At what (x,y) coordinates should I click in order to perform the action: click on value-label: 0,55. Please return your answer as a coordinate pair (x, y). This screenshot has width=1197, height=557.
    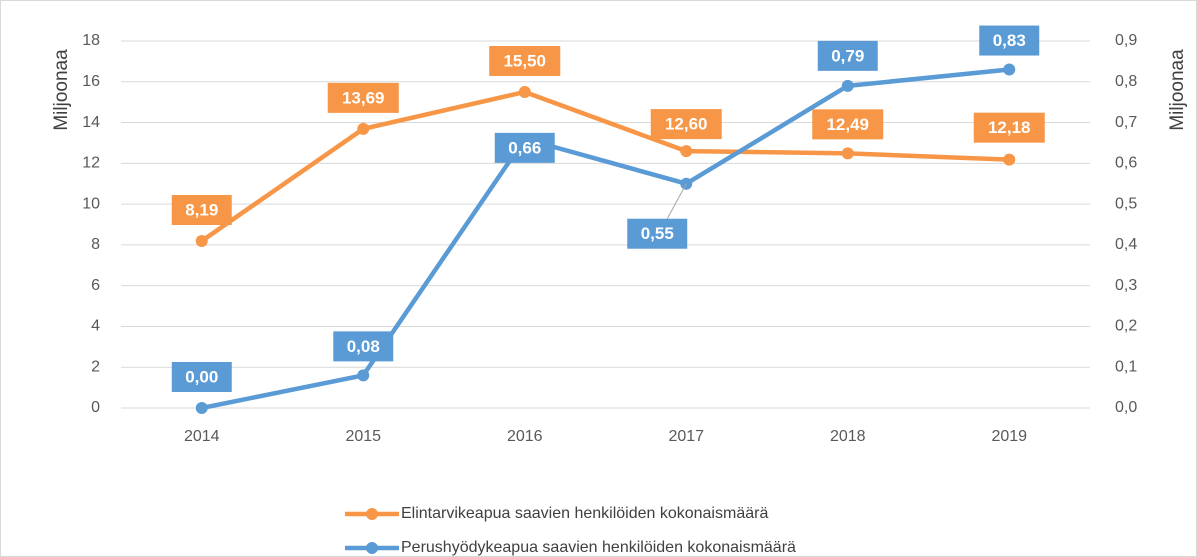
    Looking at the image, I should click on (657, 233).